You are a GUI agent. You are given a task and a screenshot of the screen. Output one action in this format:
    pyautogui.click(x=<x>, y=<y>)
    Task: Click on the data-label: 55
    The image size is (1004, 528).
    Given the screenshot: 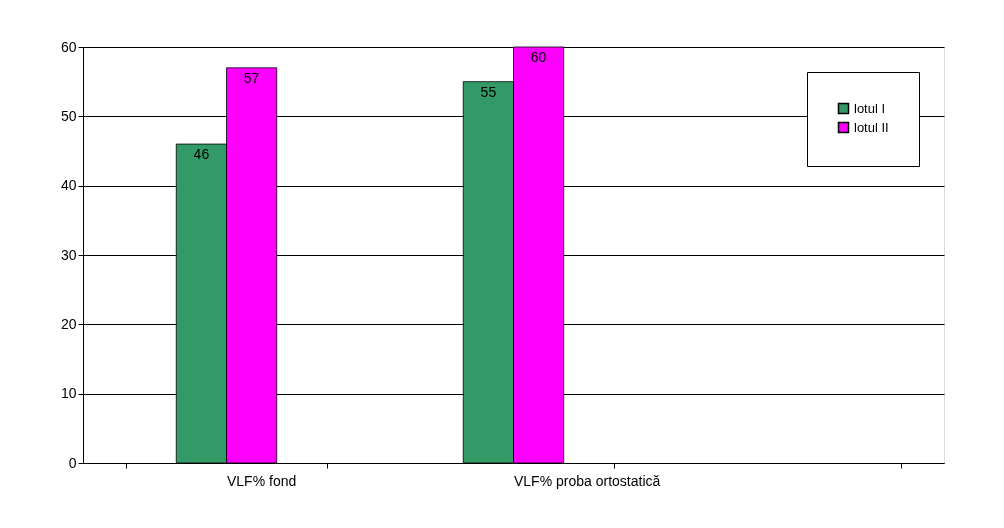 What is the action you would take?
    pyautogui.click(x=488, y=91)
    